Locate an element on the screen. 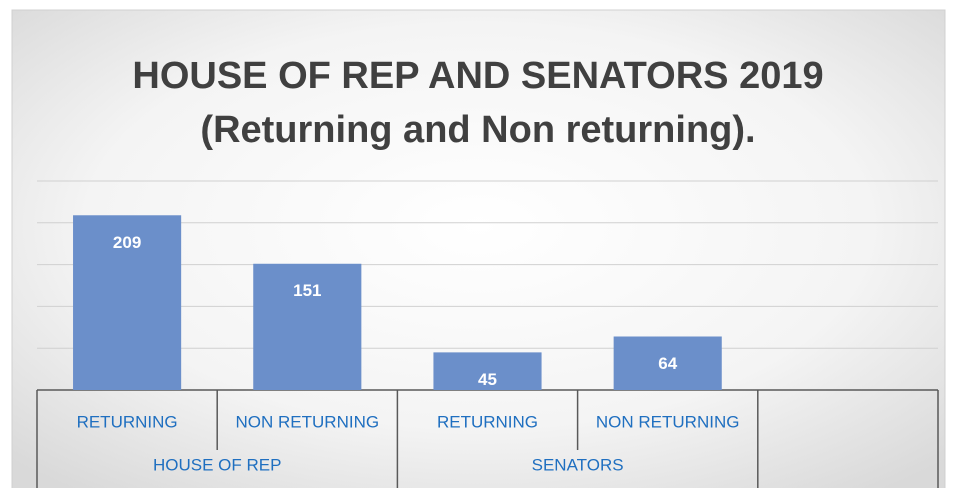 The height and width of the screenshot is (488, 956). group-label: HOUSE OF REP is located at coordinates (217, 464).